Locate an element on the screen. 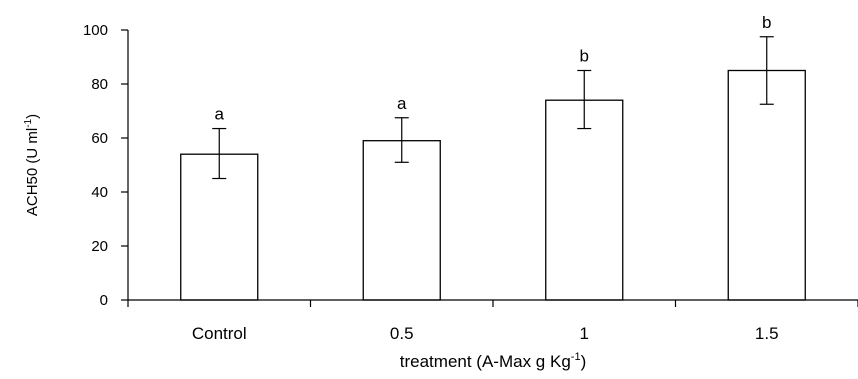  y-tick-label: 80 is located at coordinates (99, 84).